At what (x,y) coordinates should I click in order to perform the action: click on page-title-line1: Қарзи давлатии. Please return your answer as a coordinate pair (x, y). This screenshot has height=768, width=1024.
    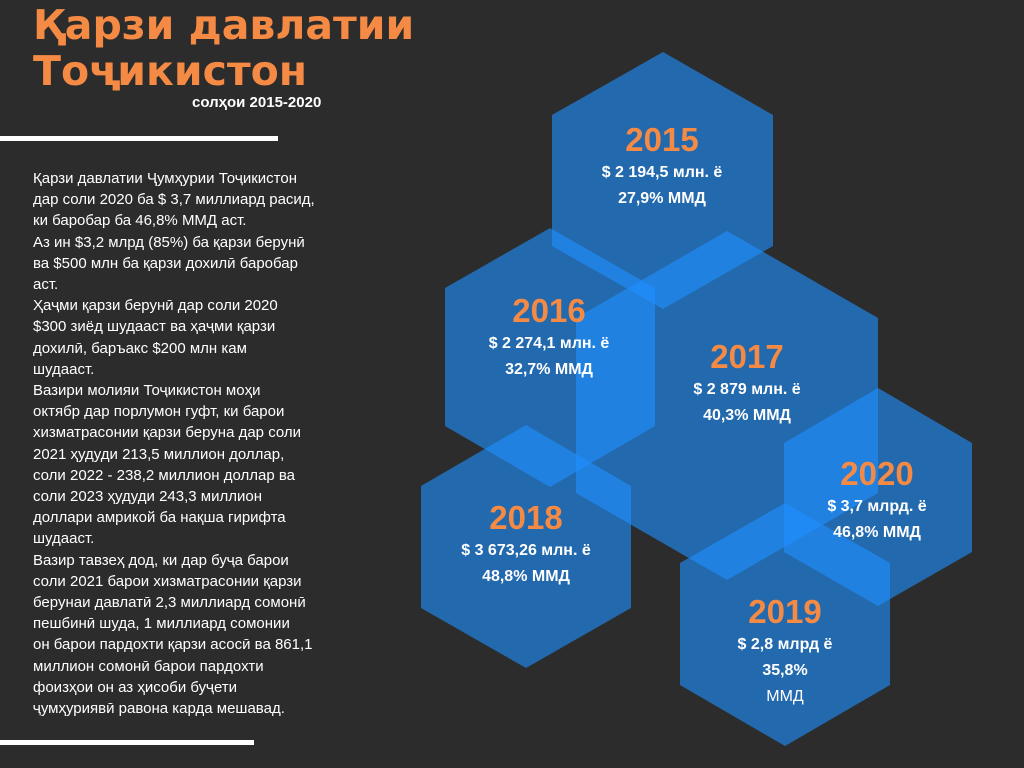
    Looking at the image, I should click on (224, 25).